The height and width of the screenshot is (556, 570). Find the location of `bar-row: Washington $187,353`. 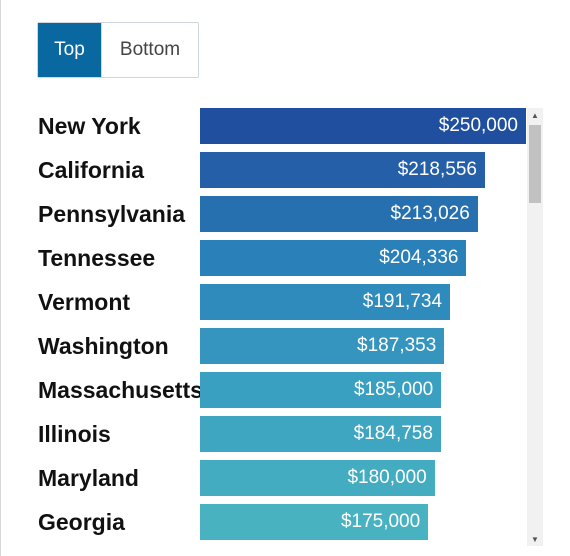

bar-row: Washington $187,353 is located at coordinates (271, 346).